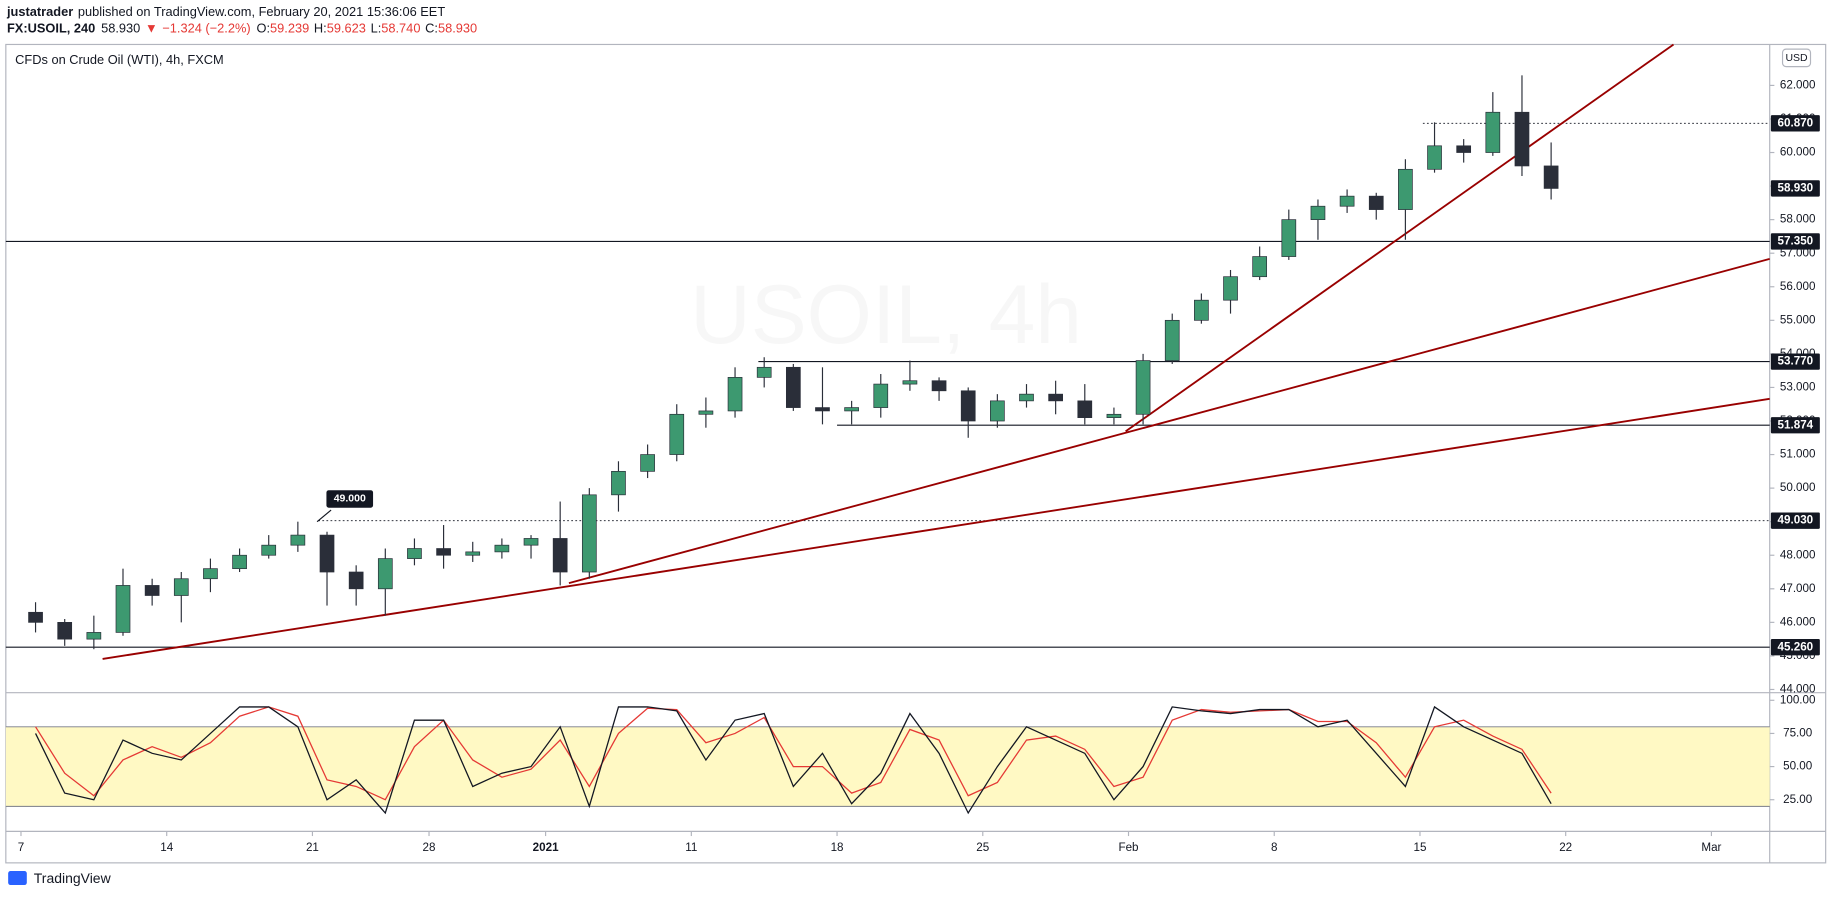 This screenshot has height=898, width=1828. I want to click on level-label: 53.770, so click(1796, 361).